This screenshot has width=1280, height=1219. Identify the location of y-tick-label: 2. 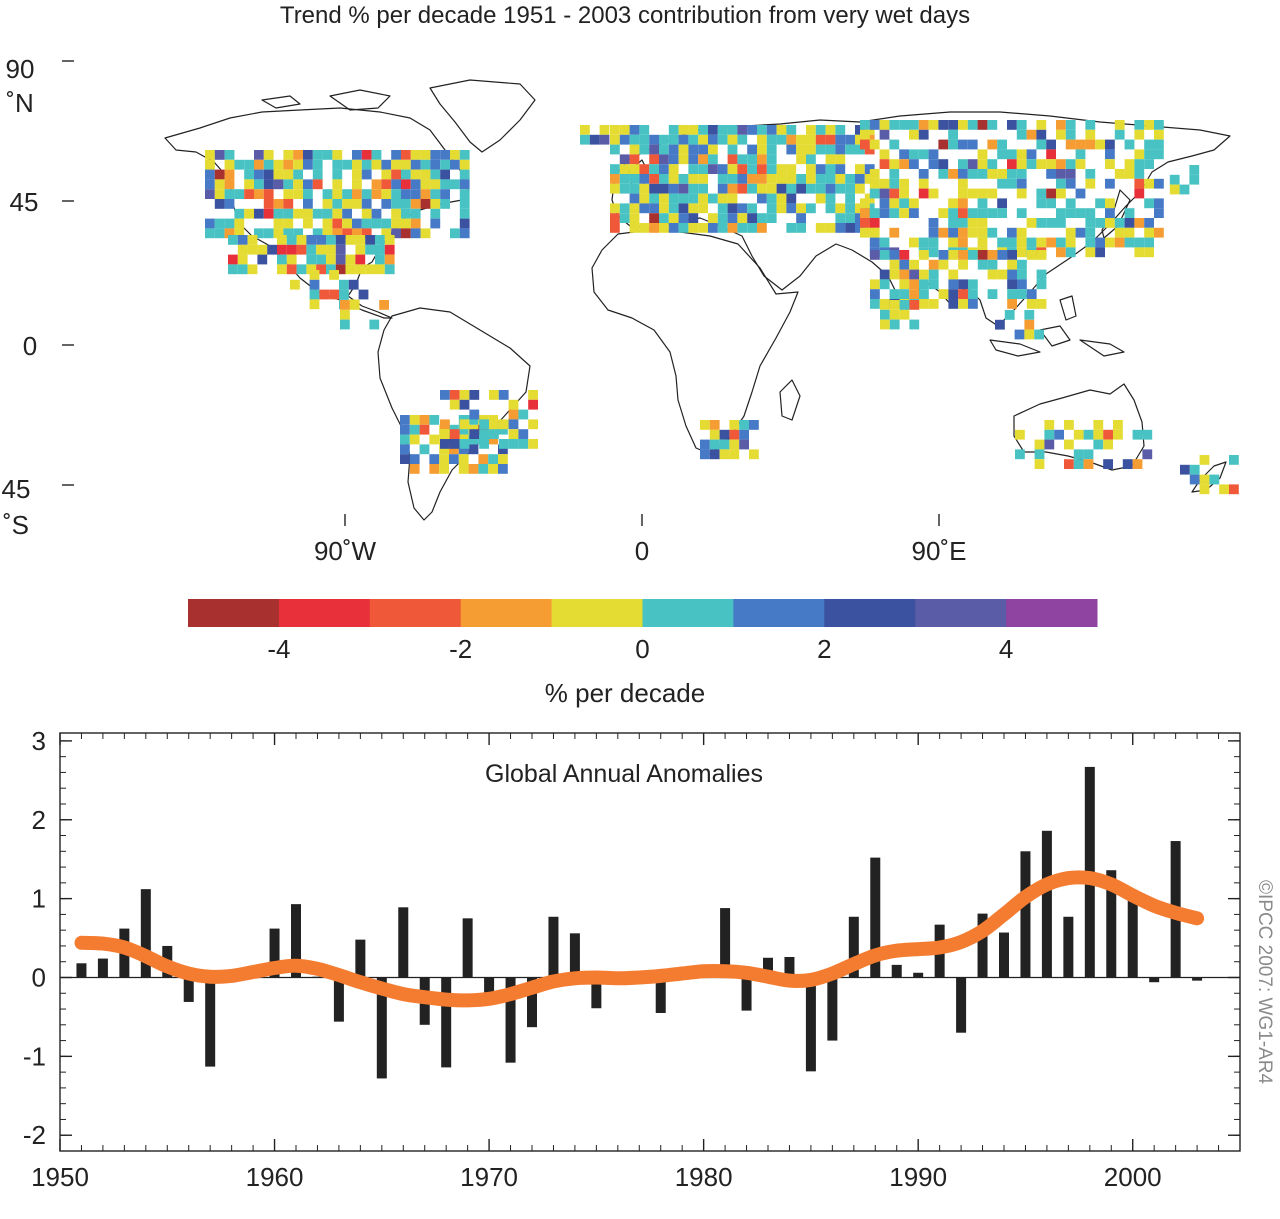
(39, 820).